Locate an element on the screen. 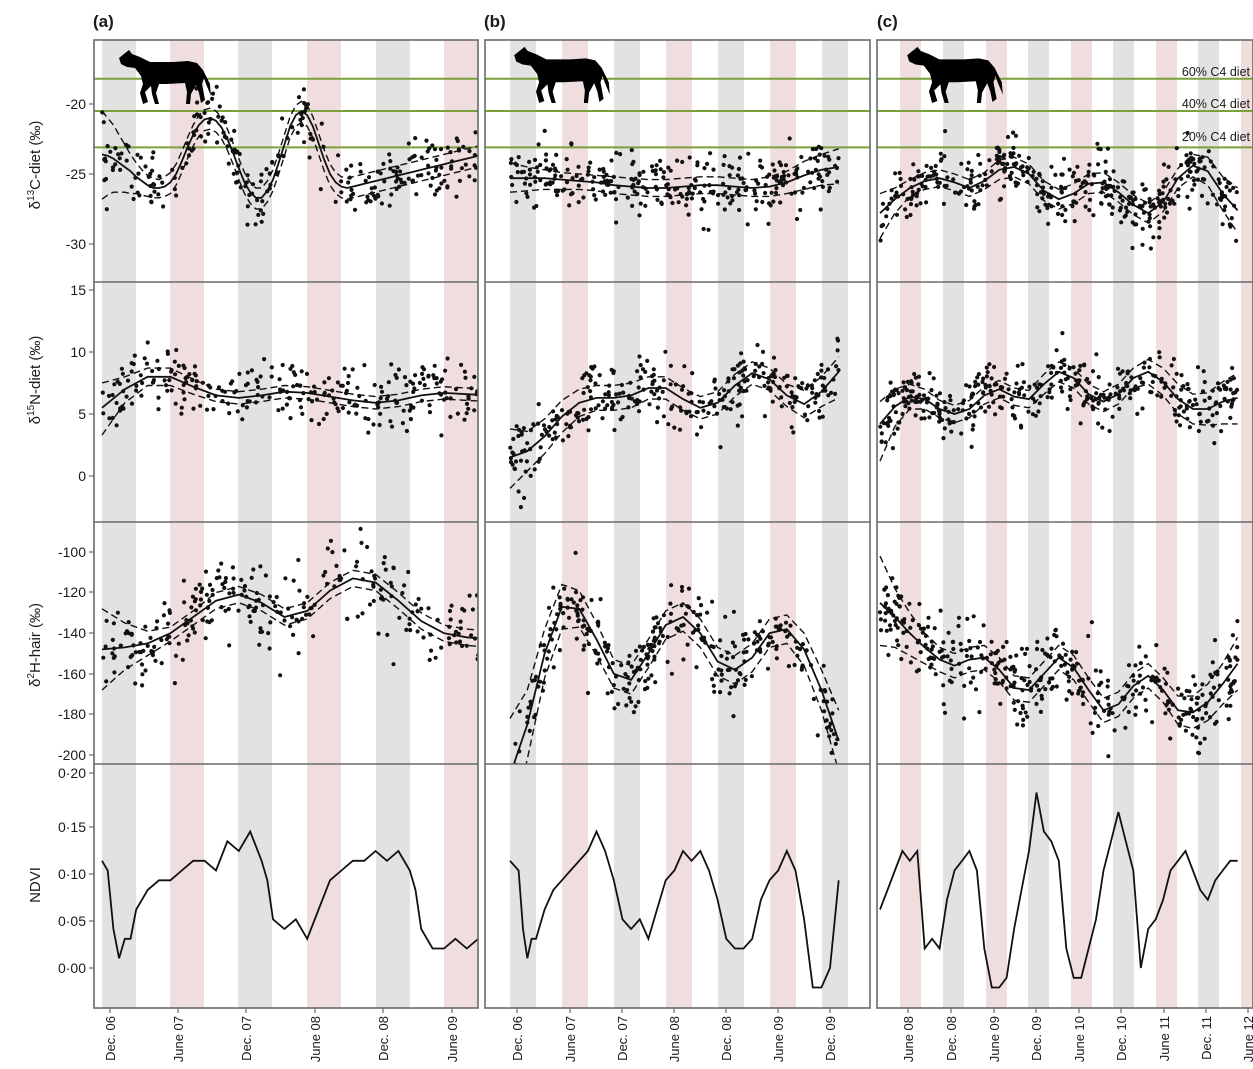 Image resolution: width=1253 pixels, height=1069 pixels. y-tick-label: -25 is located at coordinates (76, 174).